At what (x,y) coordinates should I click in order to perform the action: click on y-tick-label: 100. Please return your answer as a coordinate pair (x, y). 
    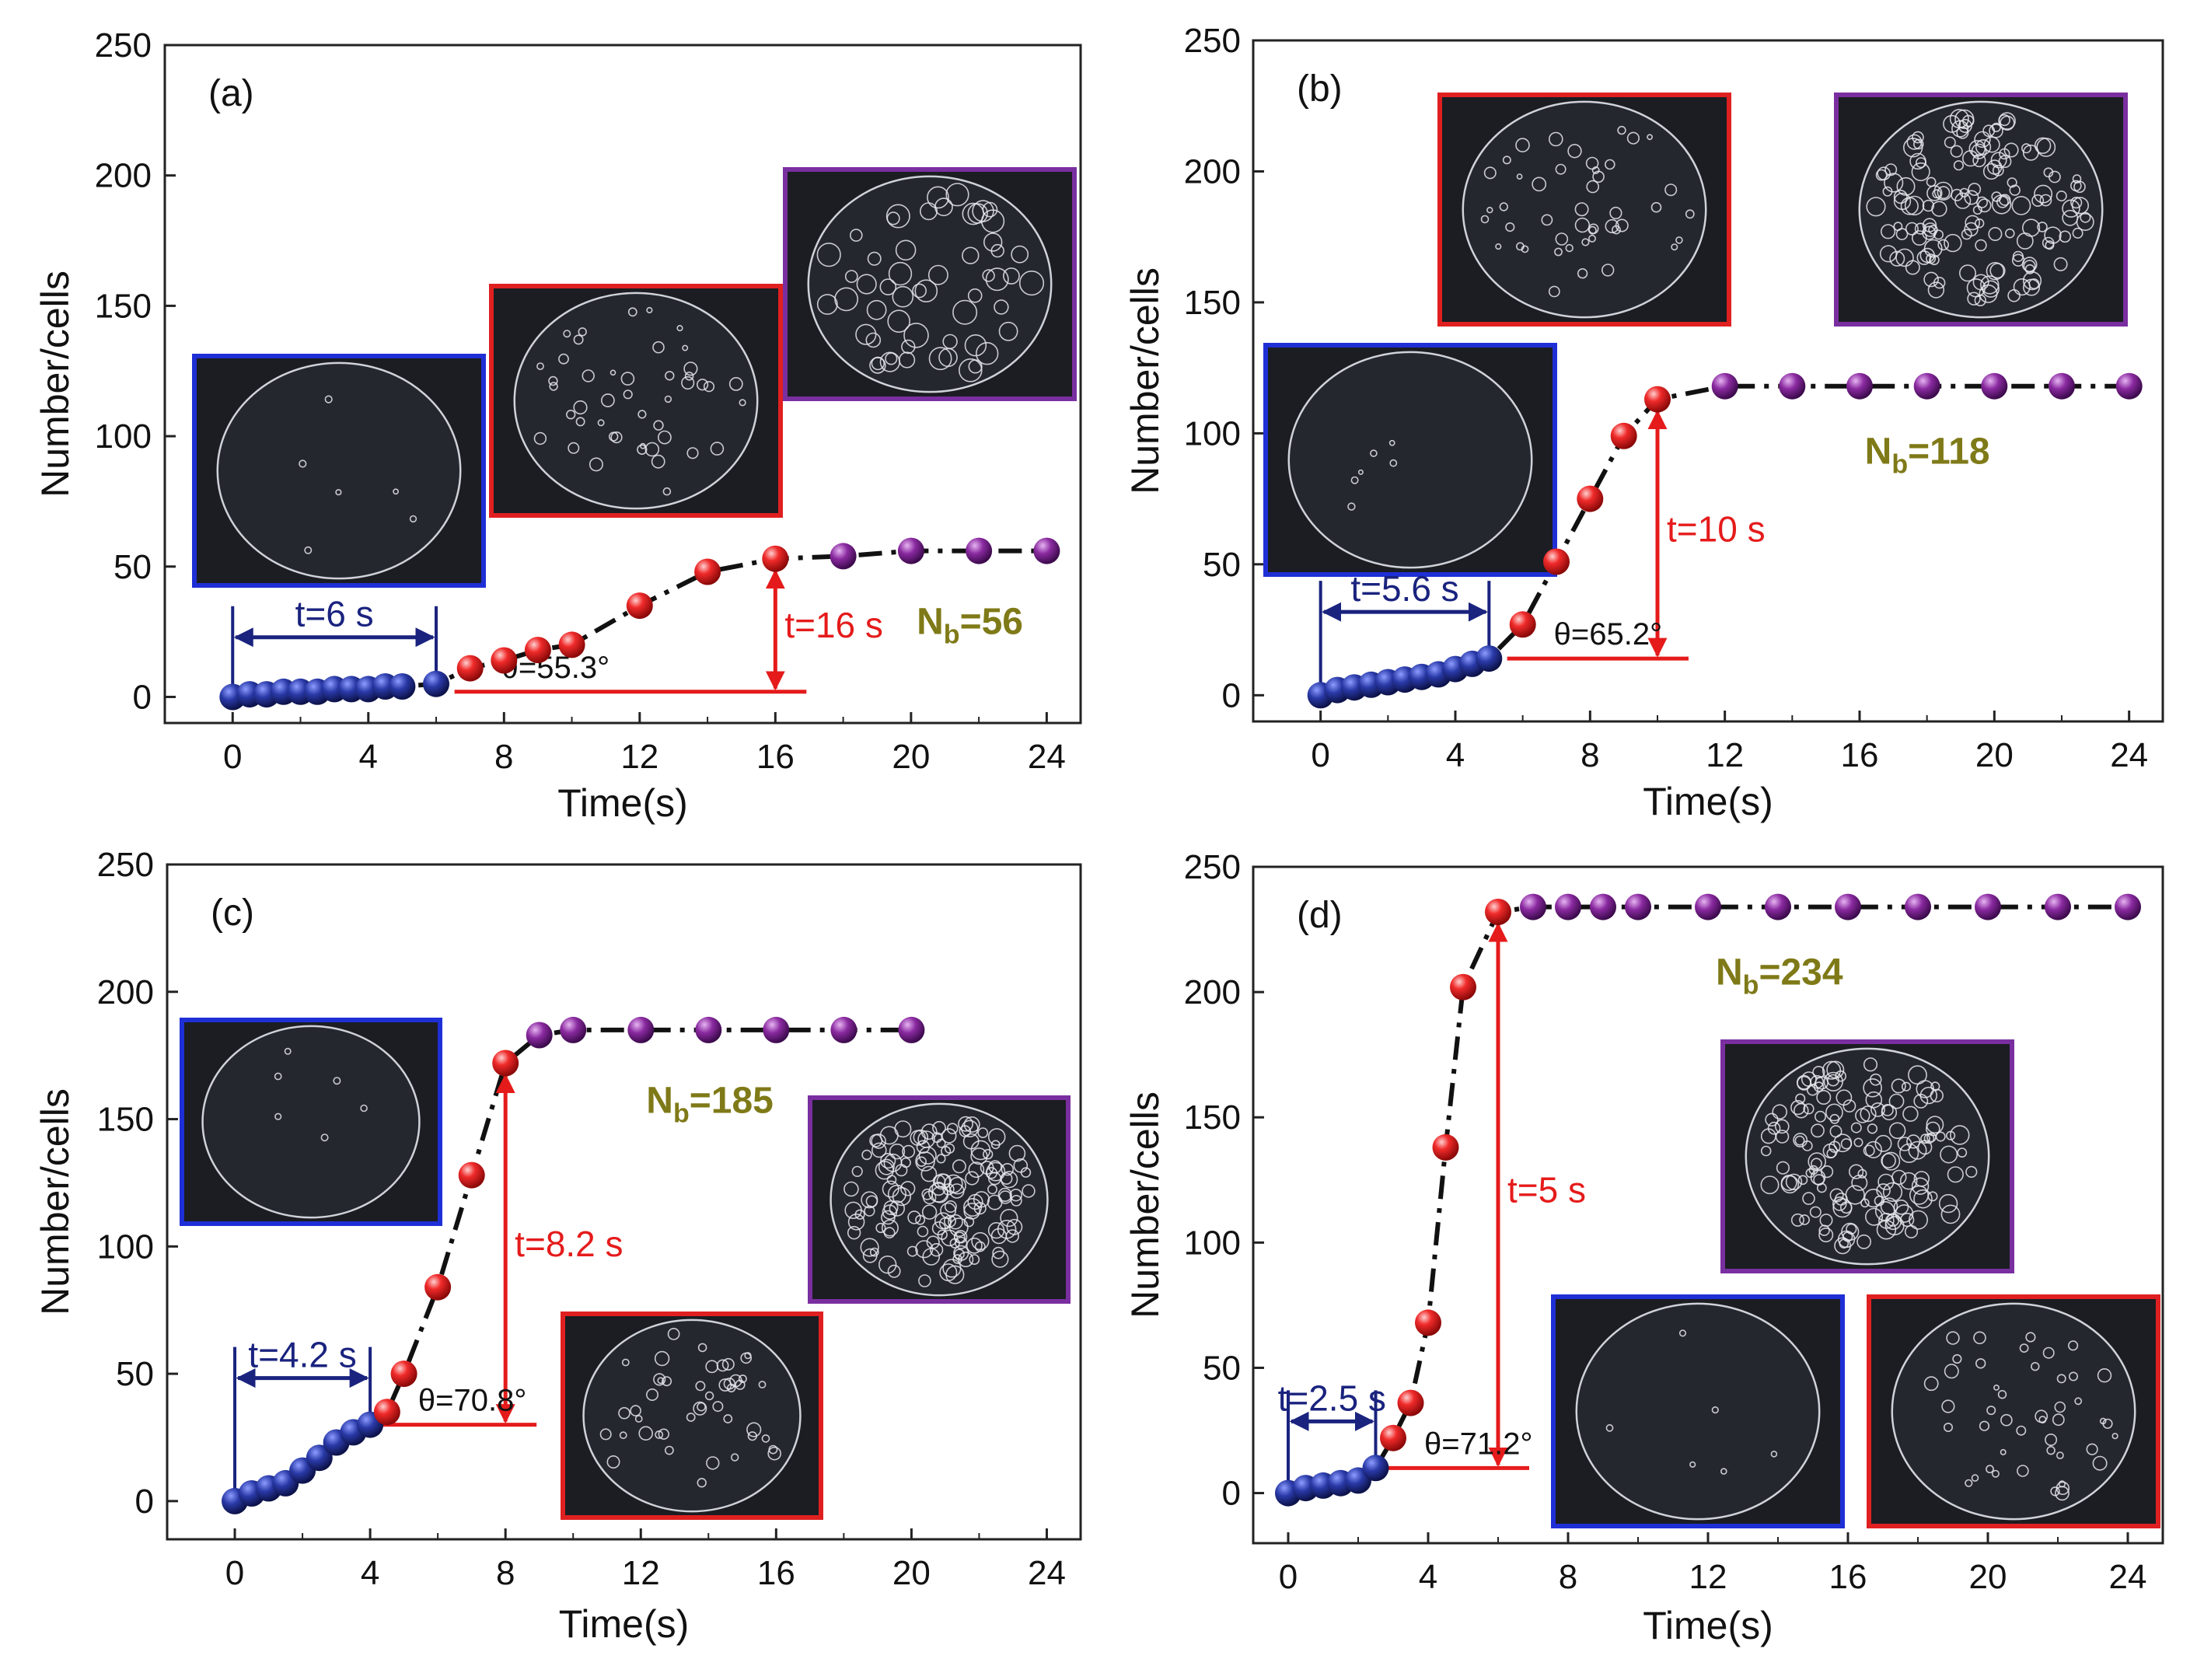
    Looking at the image, I should click on (1212, 1243).